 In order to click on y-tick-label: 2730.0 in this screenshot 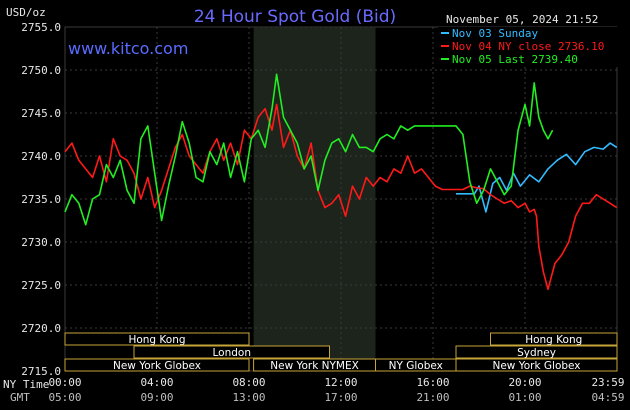, I will do `click(41, 242)`.